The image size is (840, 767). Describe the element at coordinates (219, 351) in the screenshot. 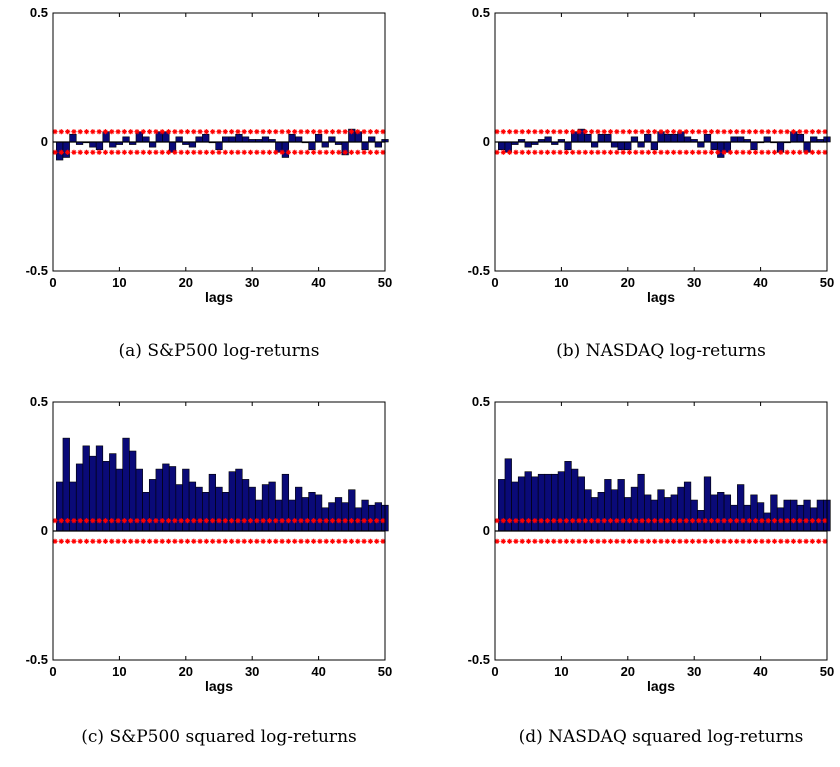

I see `panel-caption: (a) S&P500 log-returns` at that location.